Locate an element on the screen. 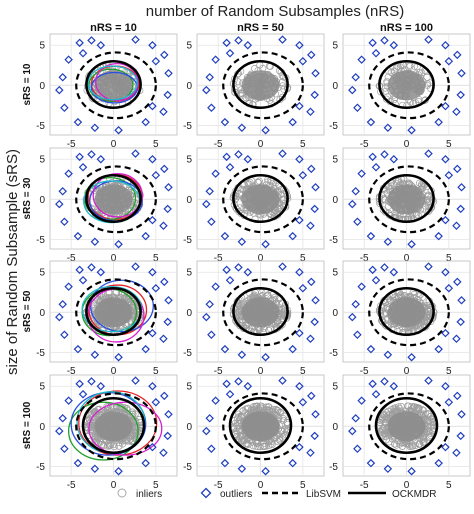 The height and width of the screenshot is (514, 474). row-title: sRS = 30 is located at coordinates (27, 198).